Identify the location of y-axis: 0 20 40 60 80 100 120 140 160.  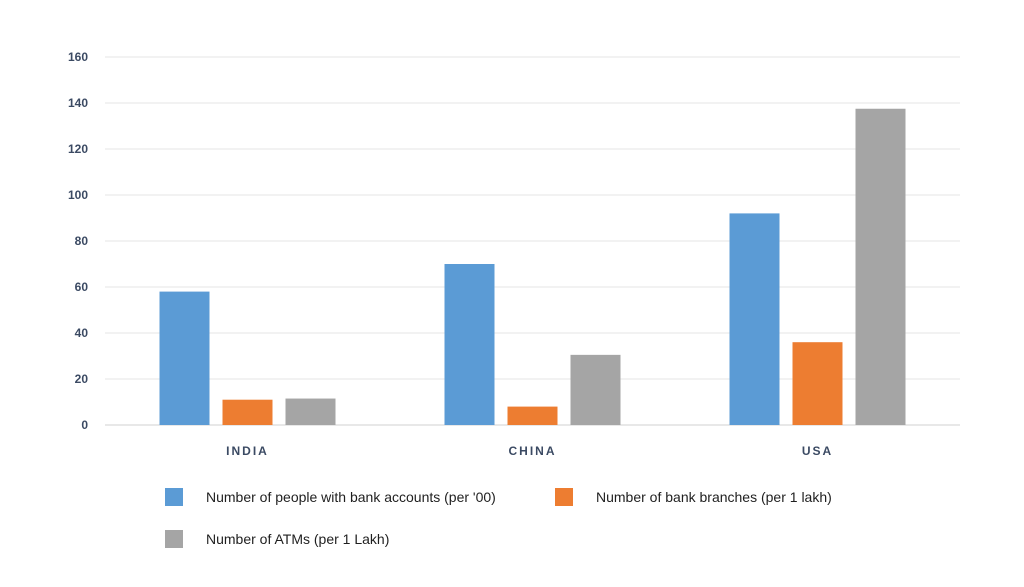
(78, 241).